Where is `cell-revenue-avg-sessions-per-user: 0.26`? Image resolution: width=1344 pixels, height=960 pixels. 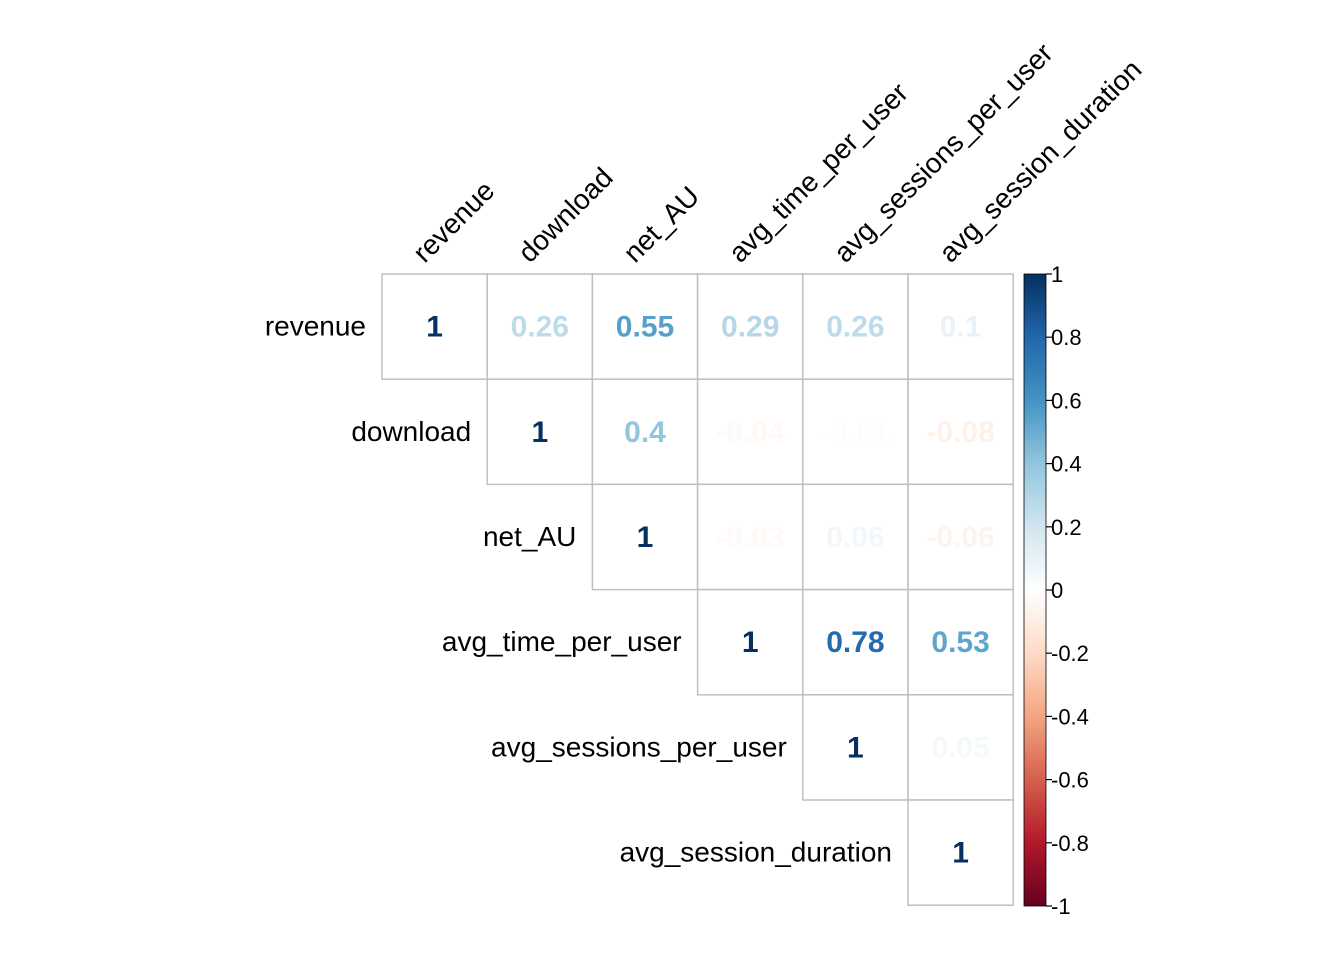
cell-revenue-avg-sessions-per-user: 0.26 is located at coordinates (855, 326).